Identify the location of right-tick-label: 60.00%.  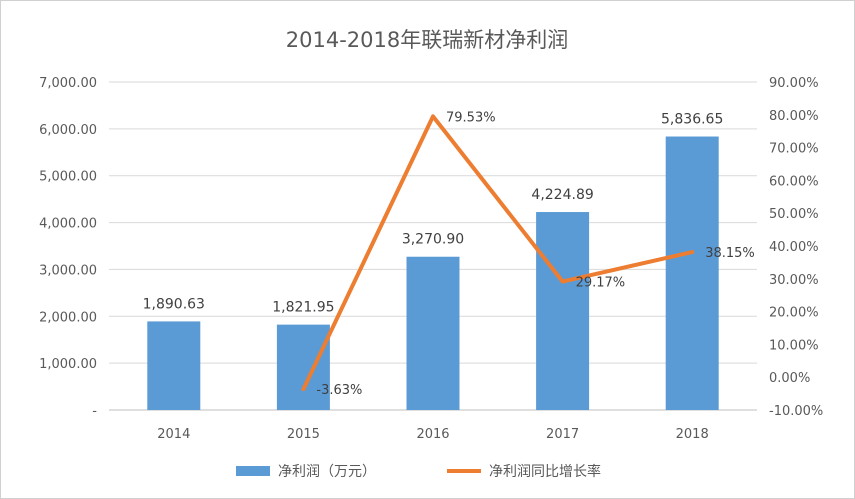
(794, 181).